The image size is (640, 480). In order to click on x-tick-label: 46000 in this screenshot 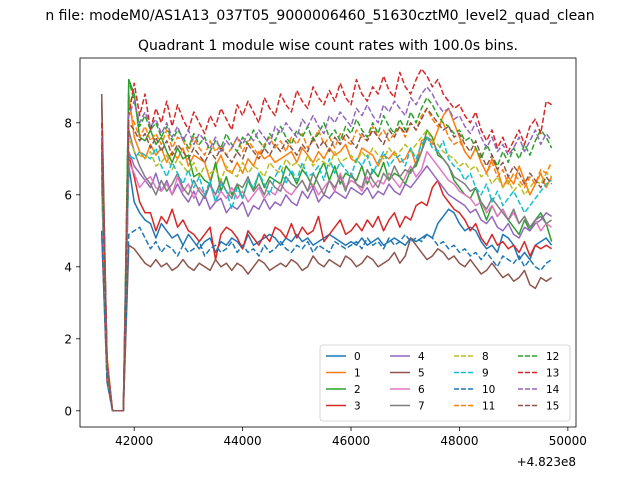, I will do `click(351, 441)`.